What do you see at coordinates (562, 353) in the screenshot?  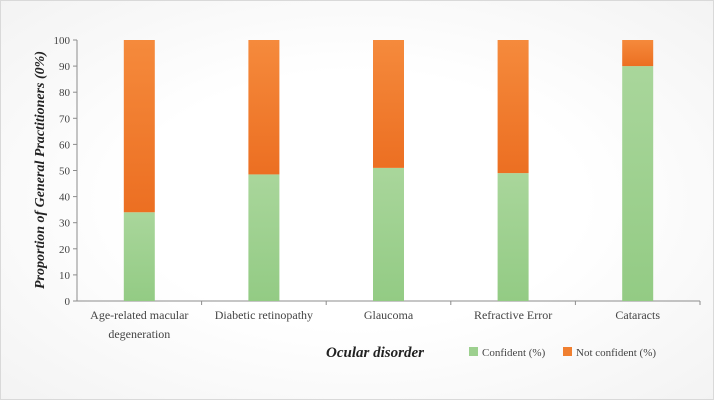 I see `legend: Confident (%) Not confident (%)` at bounding box center [562, 353].